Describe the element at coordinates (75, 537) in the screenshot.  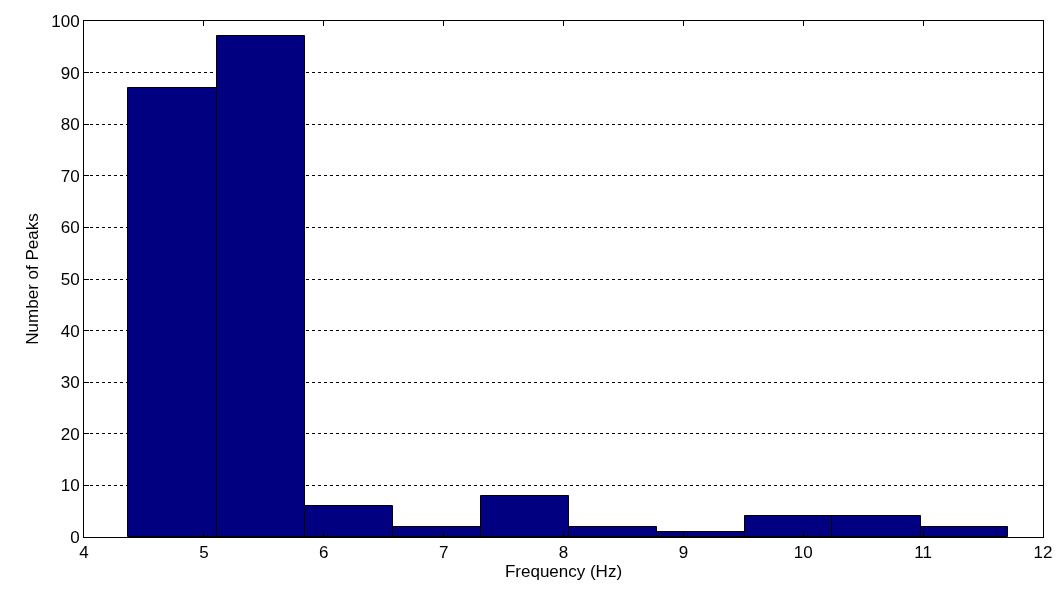
I see `y-tick-label: 0` at that location.